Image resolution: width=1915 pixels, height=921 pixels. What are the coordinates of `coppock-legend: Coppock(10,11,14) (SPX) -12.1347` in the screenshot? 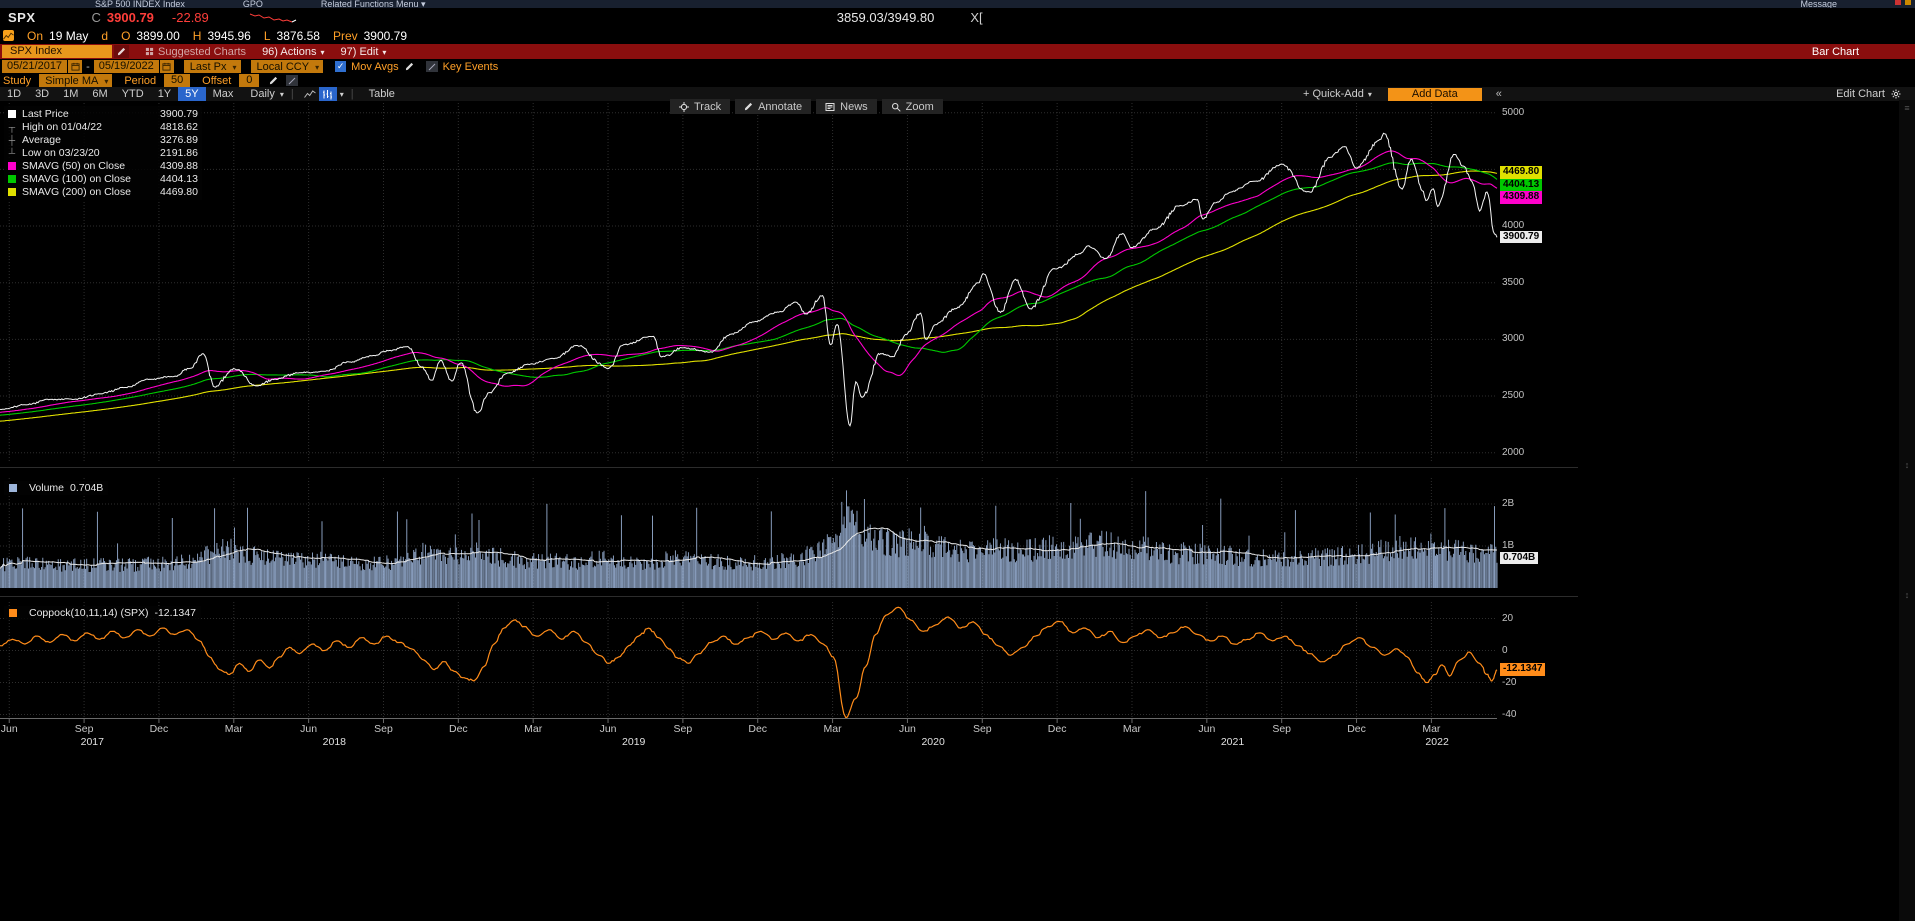 It's located at (102, 613).